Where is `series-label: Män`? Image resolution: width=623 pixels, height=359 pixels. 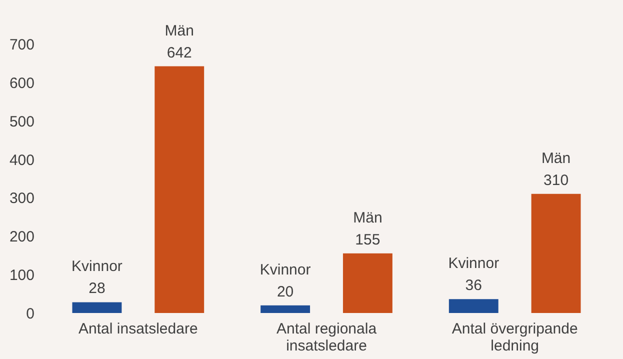
series-label: Män is located at coordinates (367, 217).